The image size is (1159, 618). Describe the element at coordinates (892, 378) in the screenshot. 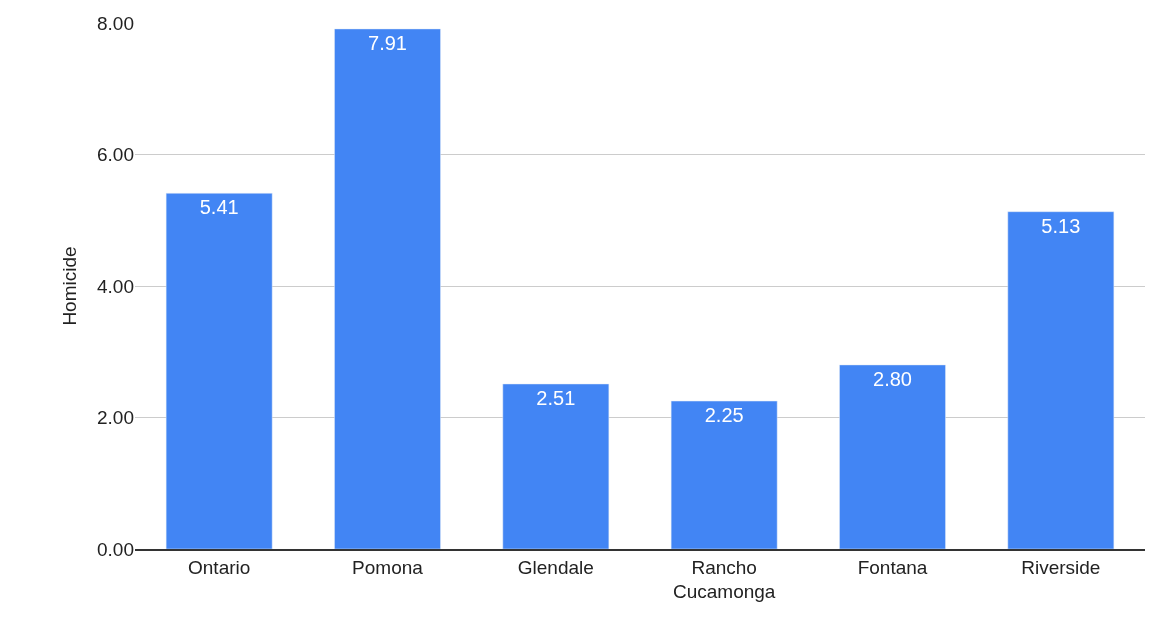

I see `data-label: 2.80` at that location.